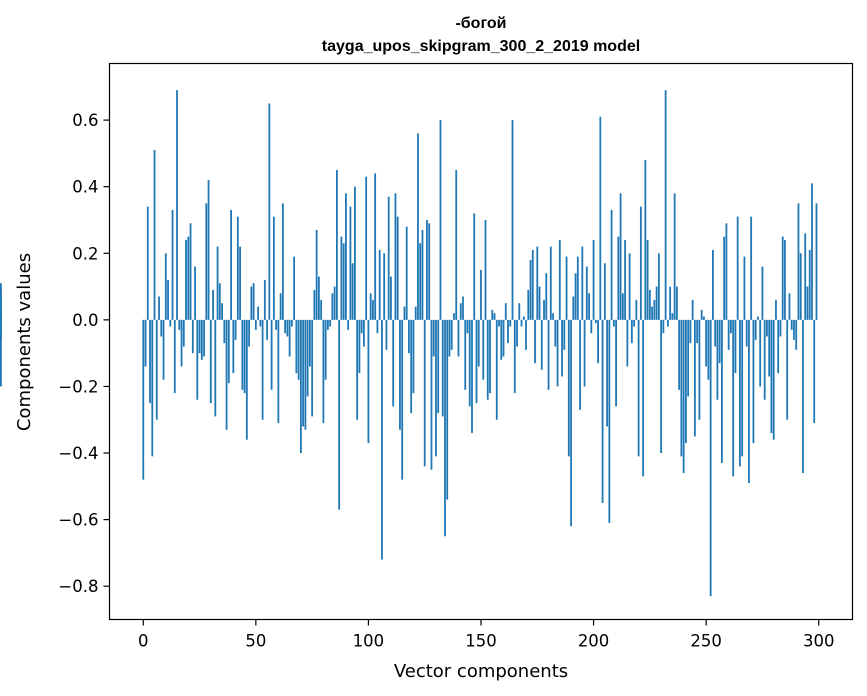  I want to click on y-tick-label: 0.6, so click(85, 120).